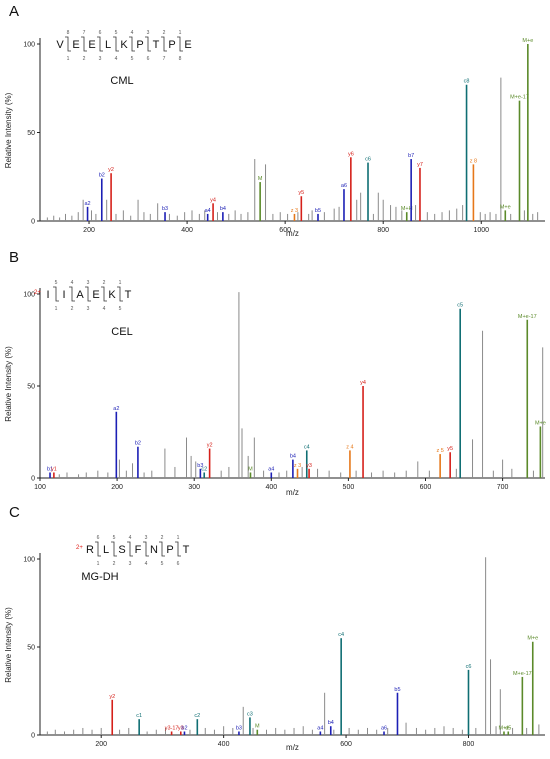 Image resolution: width=550 pixels, height=759 pixels. I want to click on modification-name: CEL, so click(121, 332).